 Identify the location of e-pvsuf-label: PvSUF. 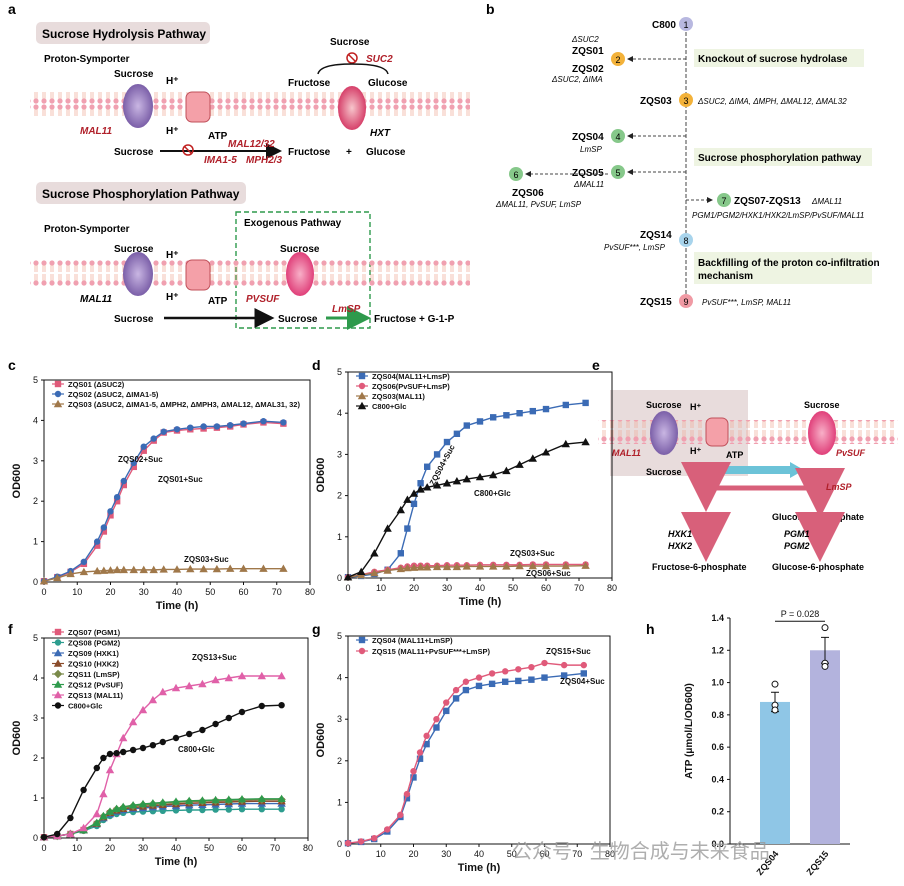
(851, 453).